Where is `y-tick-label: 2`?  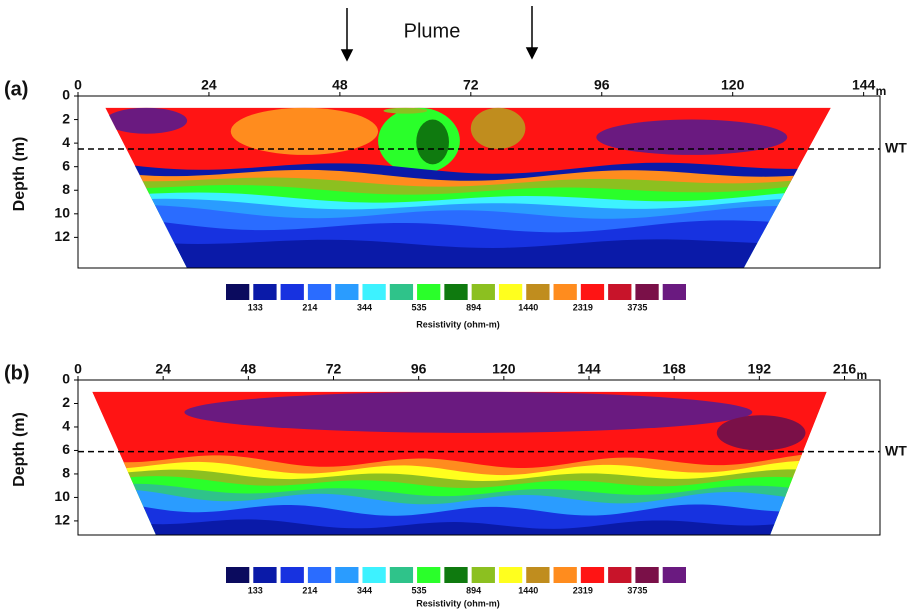 y-tick-label: 2 is located at coordinates (66, 402).